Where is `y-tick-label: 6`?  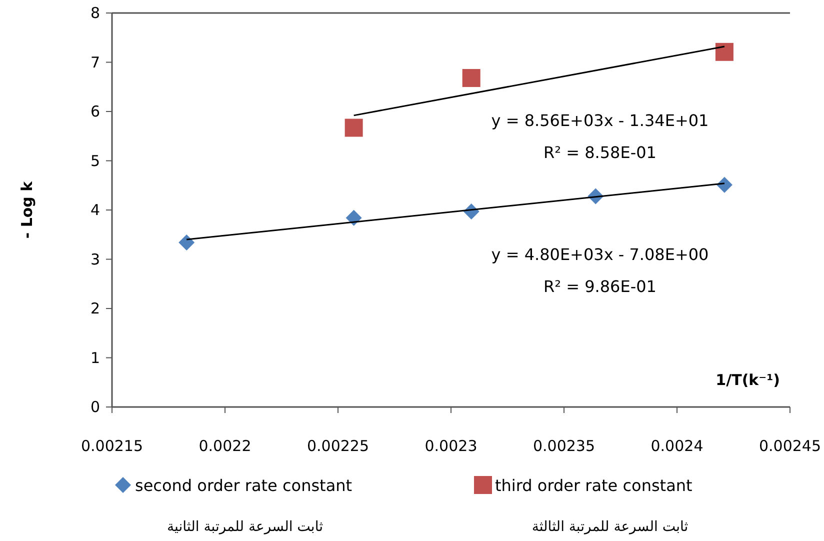
y-tick-label: 6 is located at coordinates (95, 111).